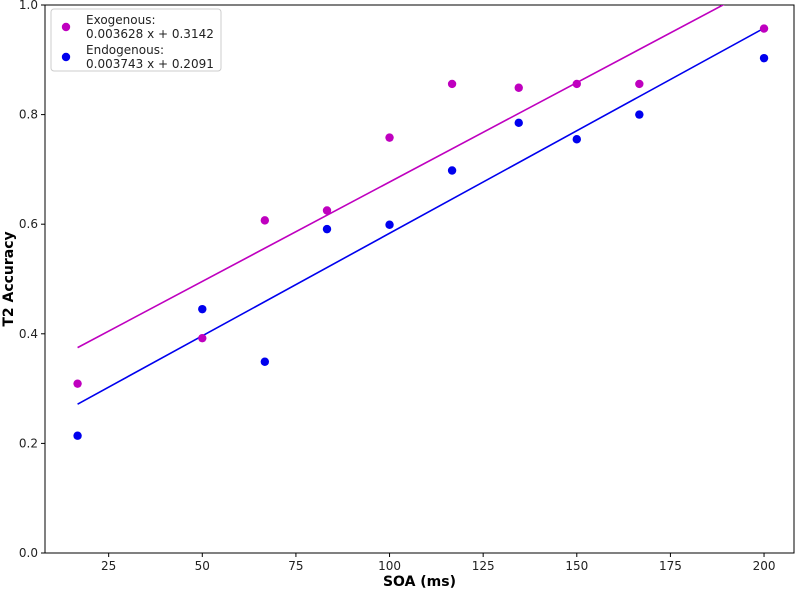 The width and height of the screenshot is (796, 590). I want to click on x-tick-label: 200, so click(764, 566).